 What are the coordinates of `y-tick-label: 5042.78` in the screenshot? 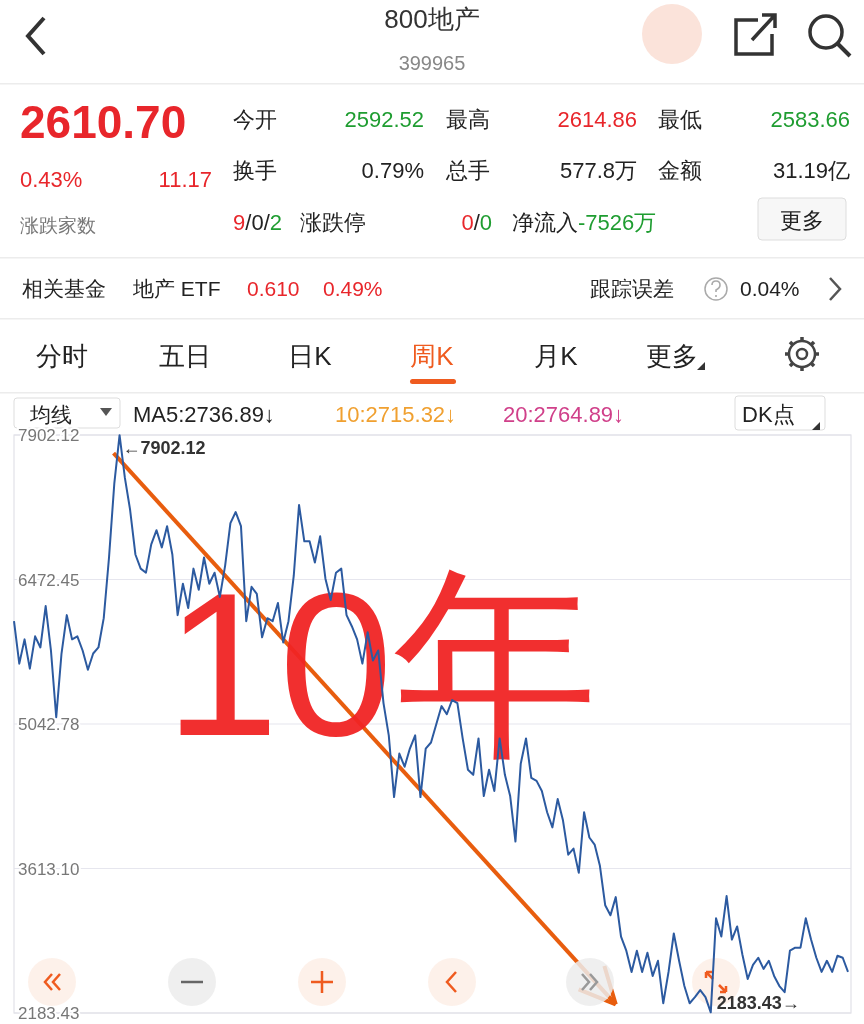 It's located at (49, 725).